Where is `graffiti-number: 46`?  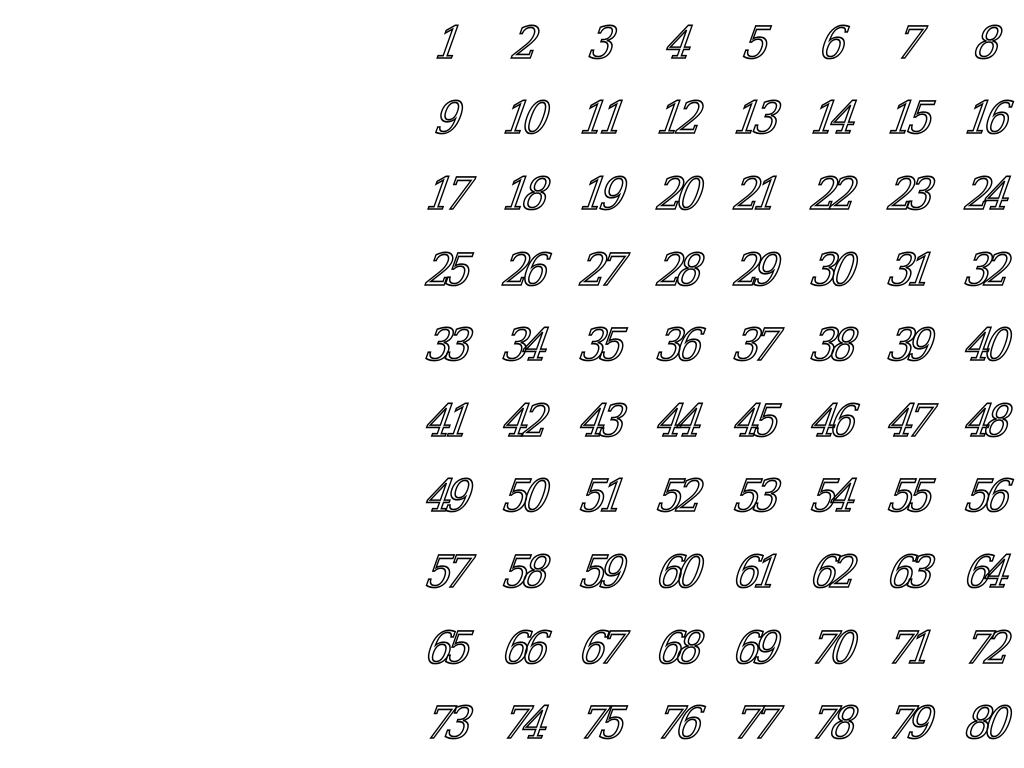 graffiti-number: 46 is located at coordinates (831, 421).